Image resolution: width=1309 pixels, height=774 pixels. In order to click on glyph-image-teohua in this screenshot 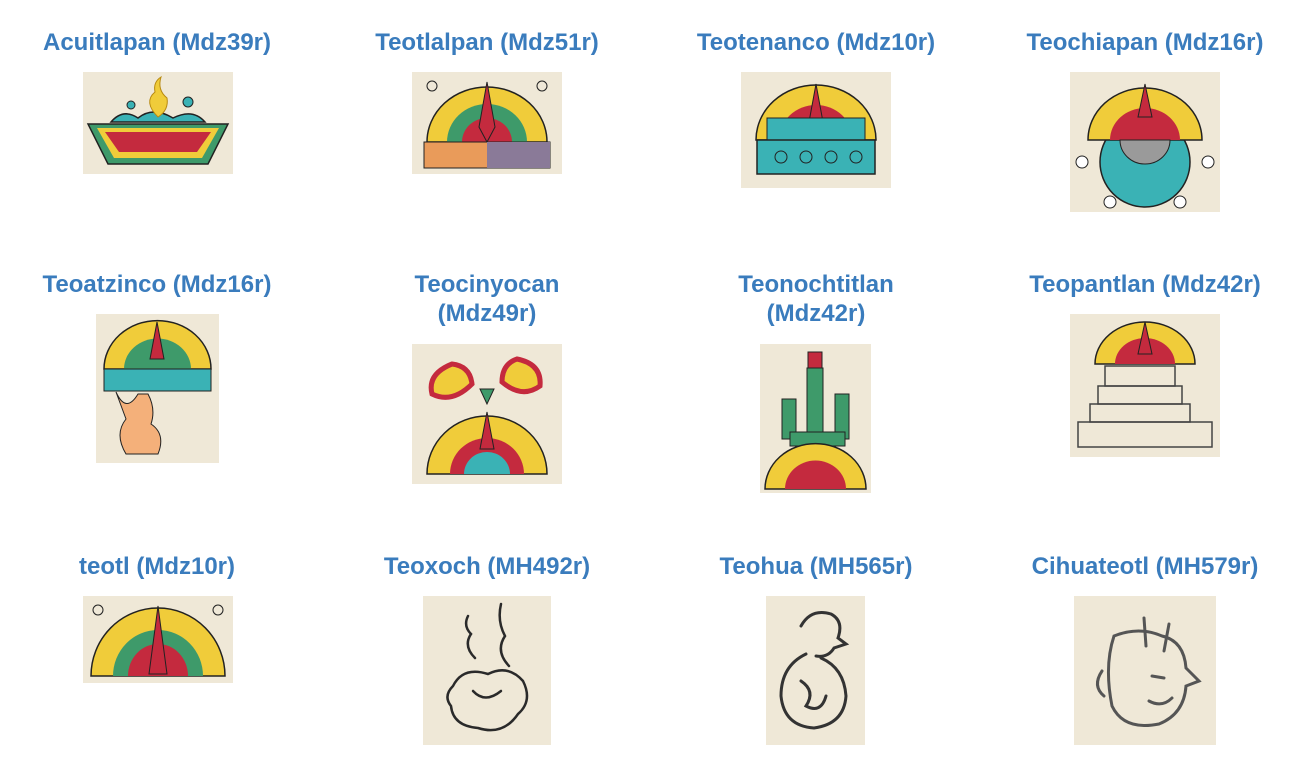, I will do `click(815, 670)`.